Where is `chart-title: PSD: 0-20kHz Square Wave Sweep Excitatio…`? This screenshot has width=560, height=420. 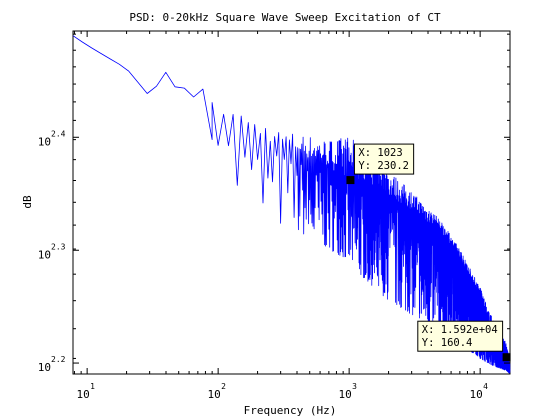
chart-title: PSD: 0-20kHz Square Wave Sweep Excitatio… is located at coordinates (285, 17).